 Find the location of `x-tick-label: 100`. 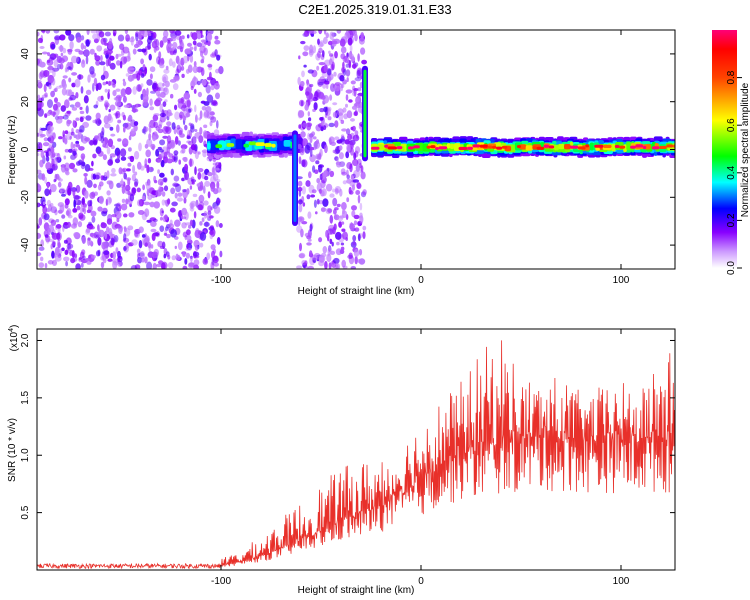

x-tick-label: 100 is located at coordinates (621, 280).